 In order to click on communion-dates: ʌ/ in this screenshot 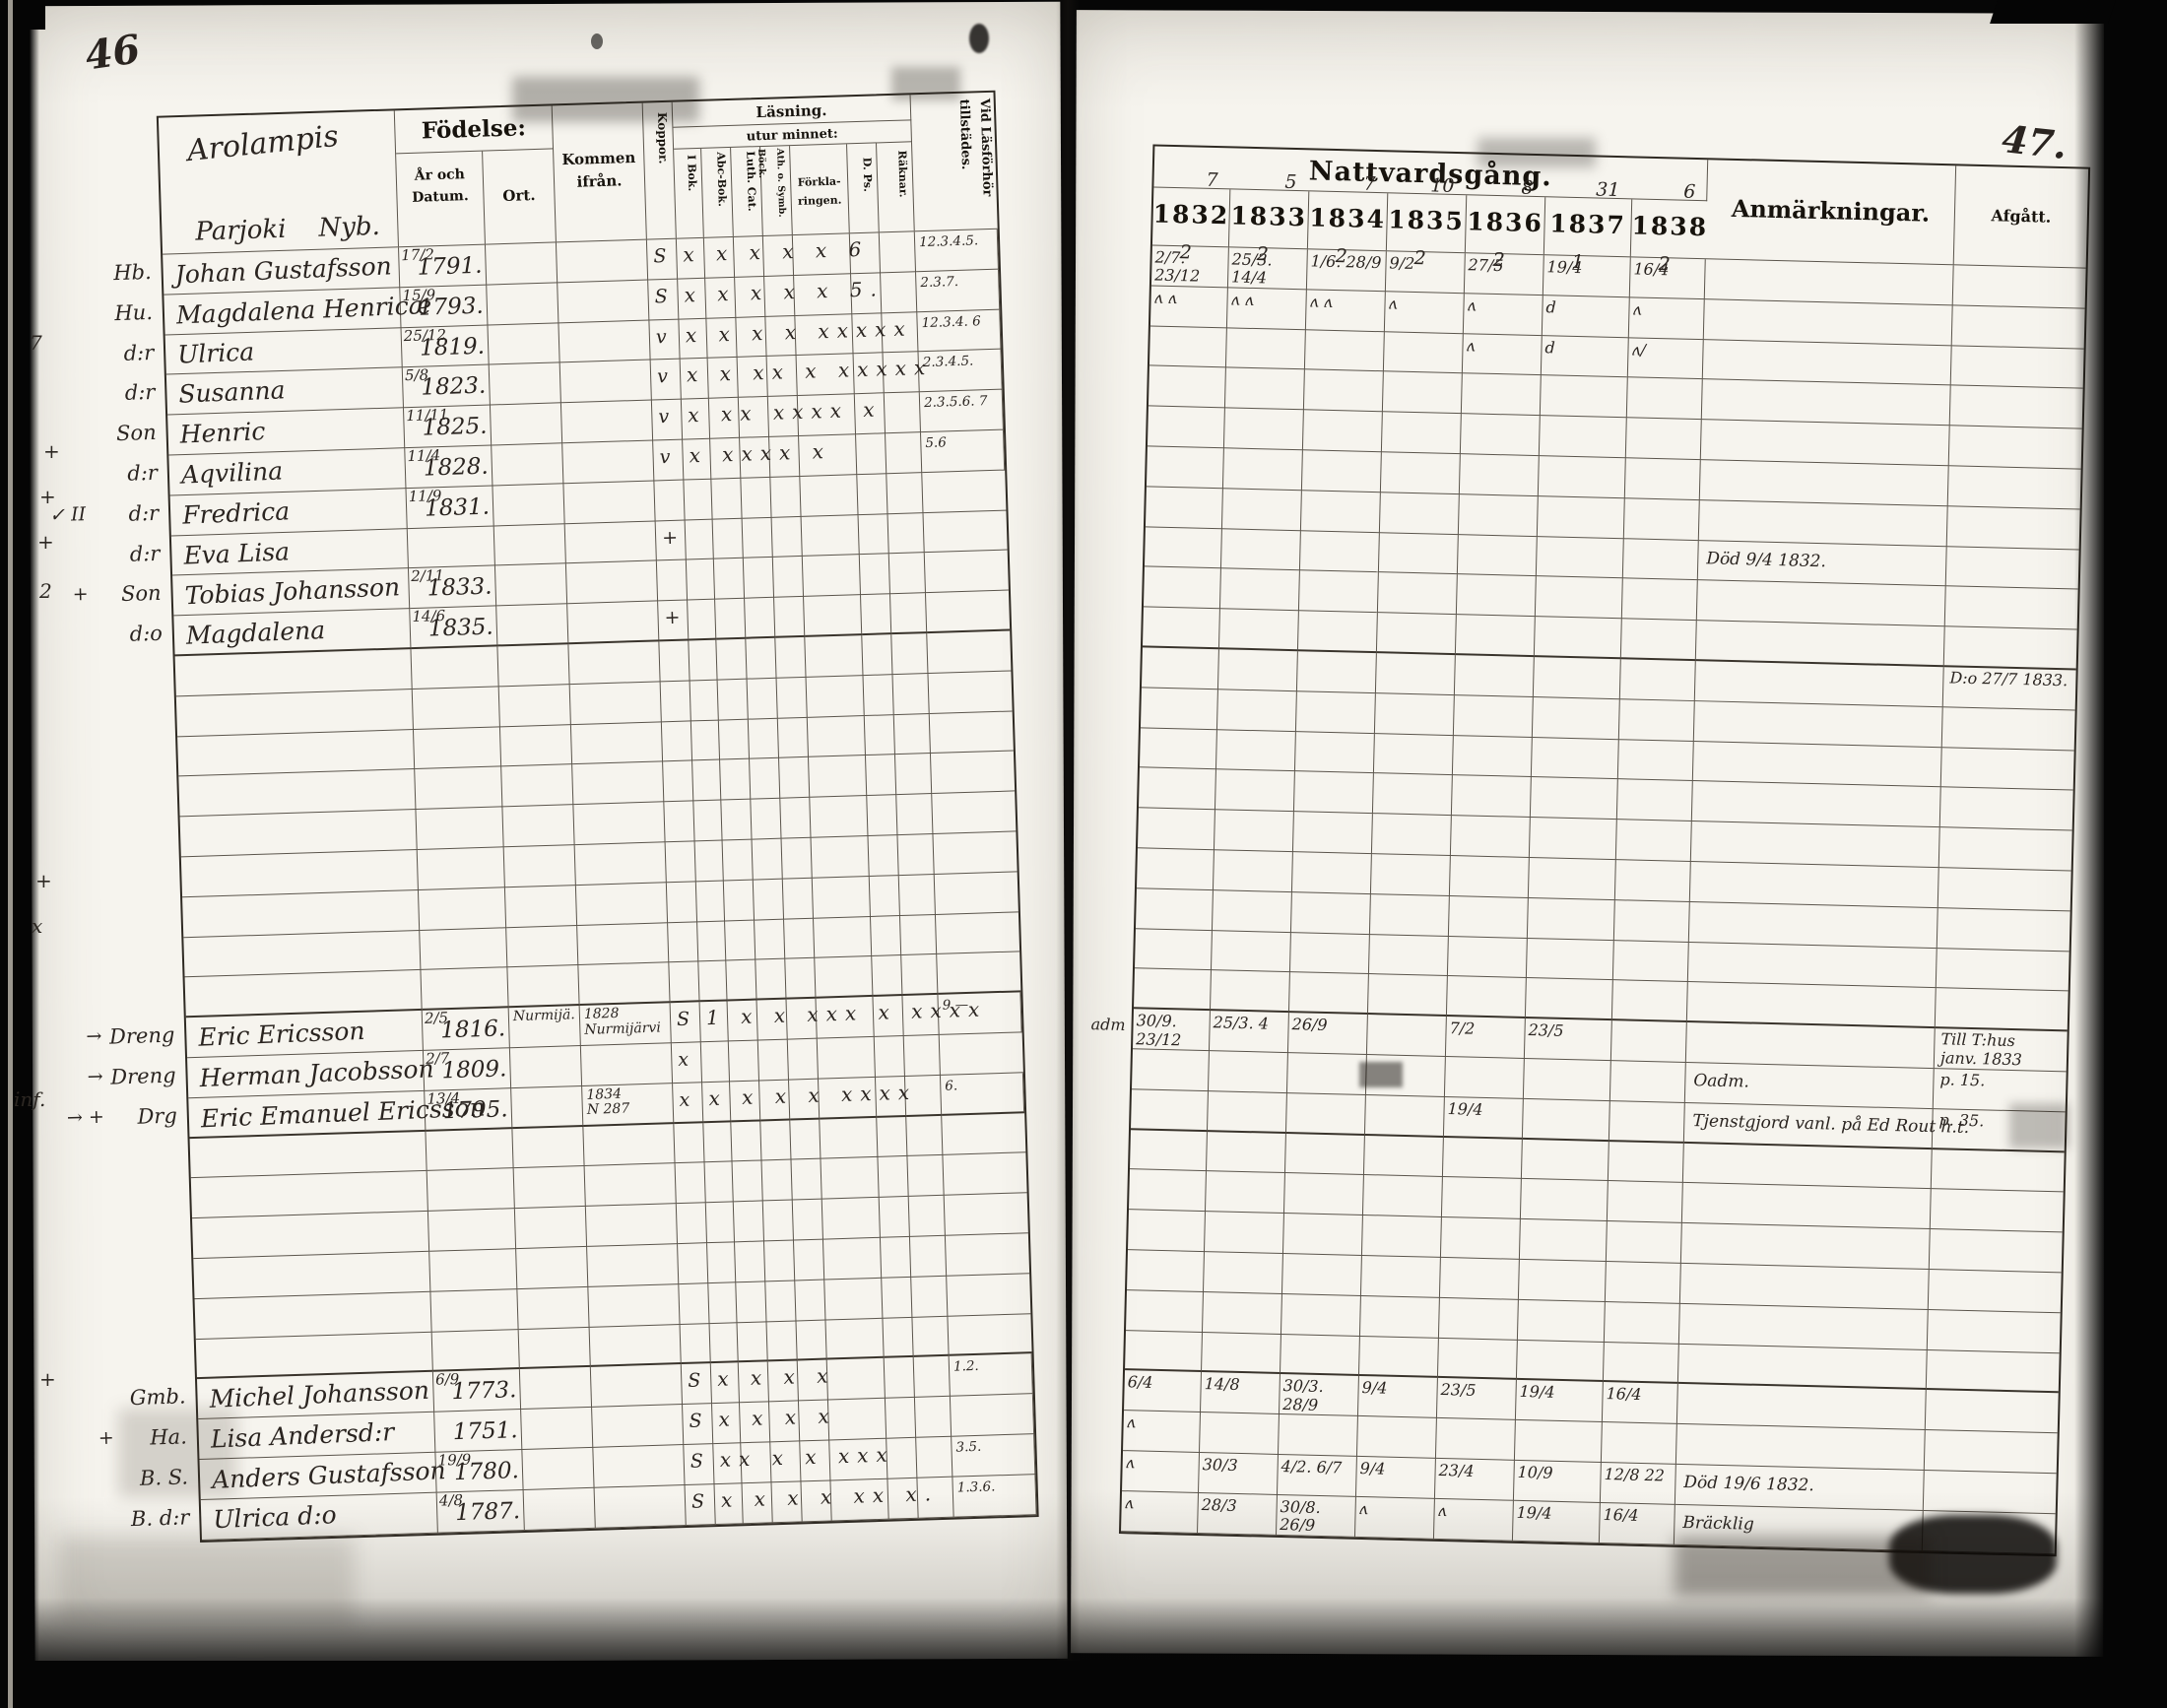, I will do `click(1639, 349)`.